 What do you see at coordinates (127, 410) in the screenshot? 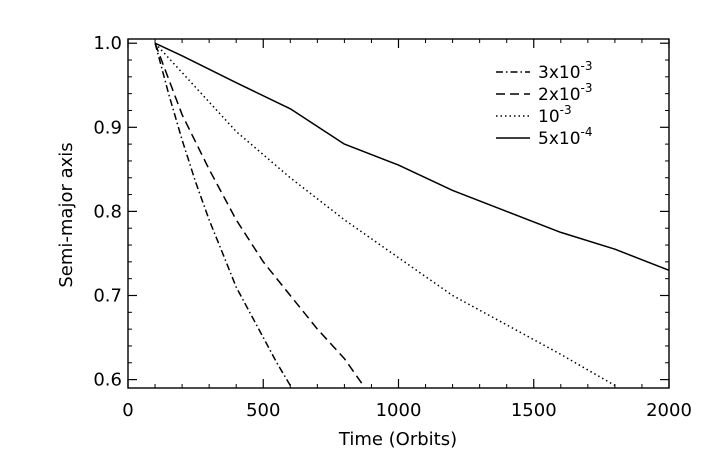
I see `x-tick-label: 0` at bounding box center [127, 410].